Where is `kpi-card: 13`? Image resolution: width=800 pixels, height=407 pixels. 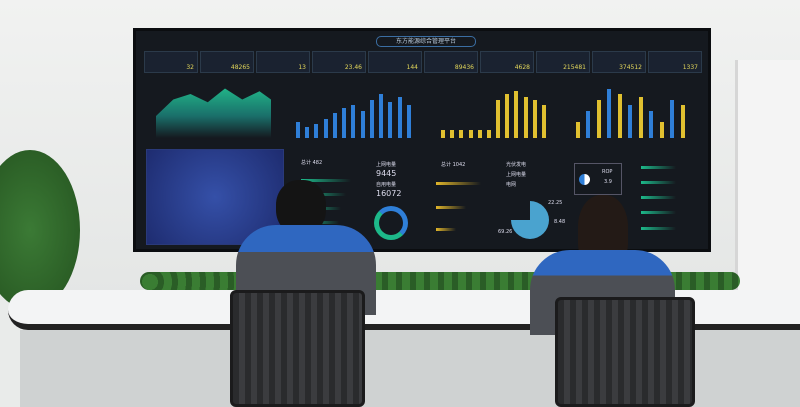 kpi-card: 13 is located at coordinates (283, 62).